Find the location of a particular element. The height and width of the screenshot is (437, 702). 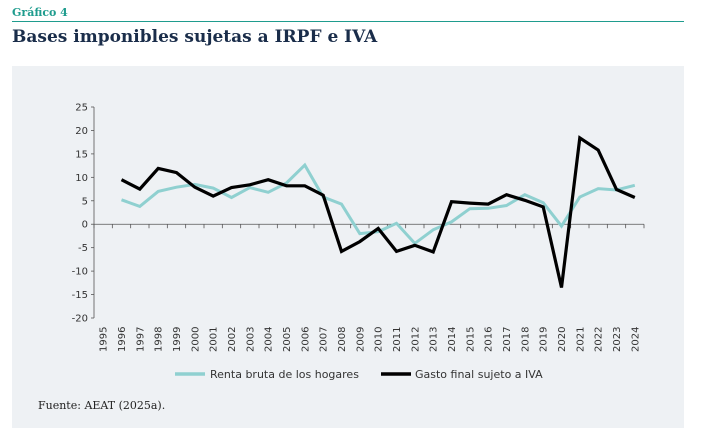

x-tick-label: 2005 is located at coordinates (287, 339).